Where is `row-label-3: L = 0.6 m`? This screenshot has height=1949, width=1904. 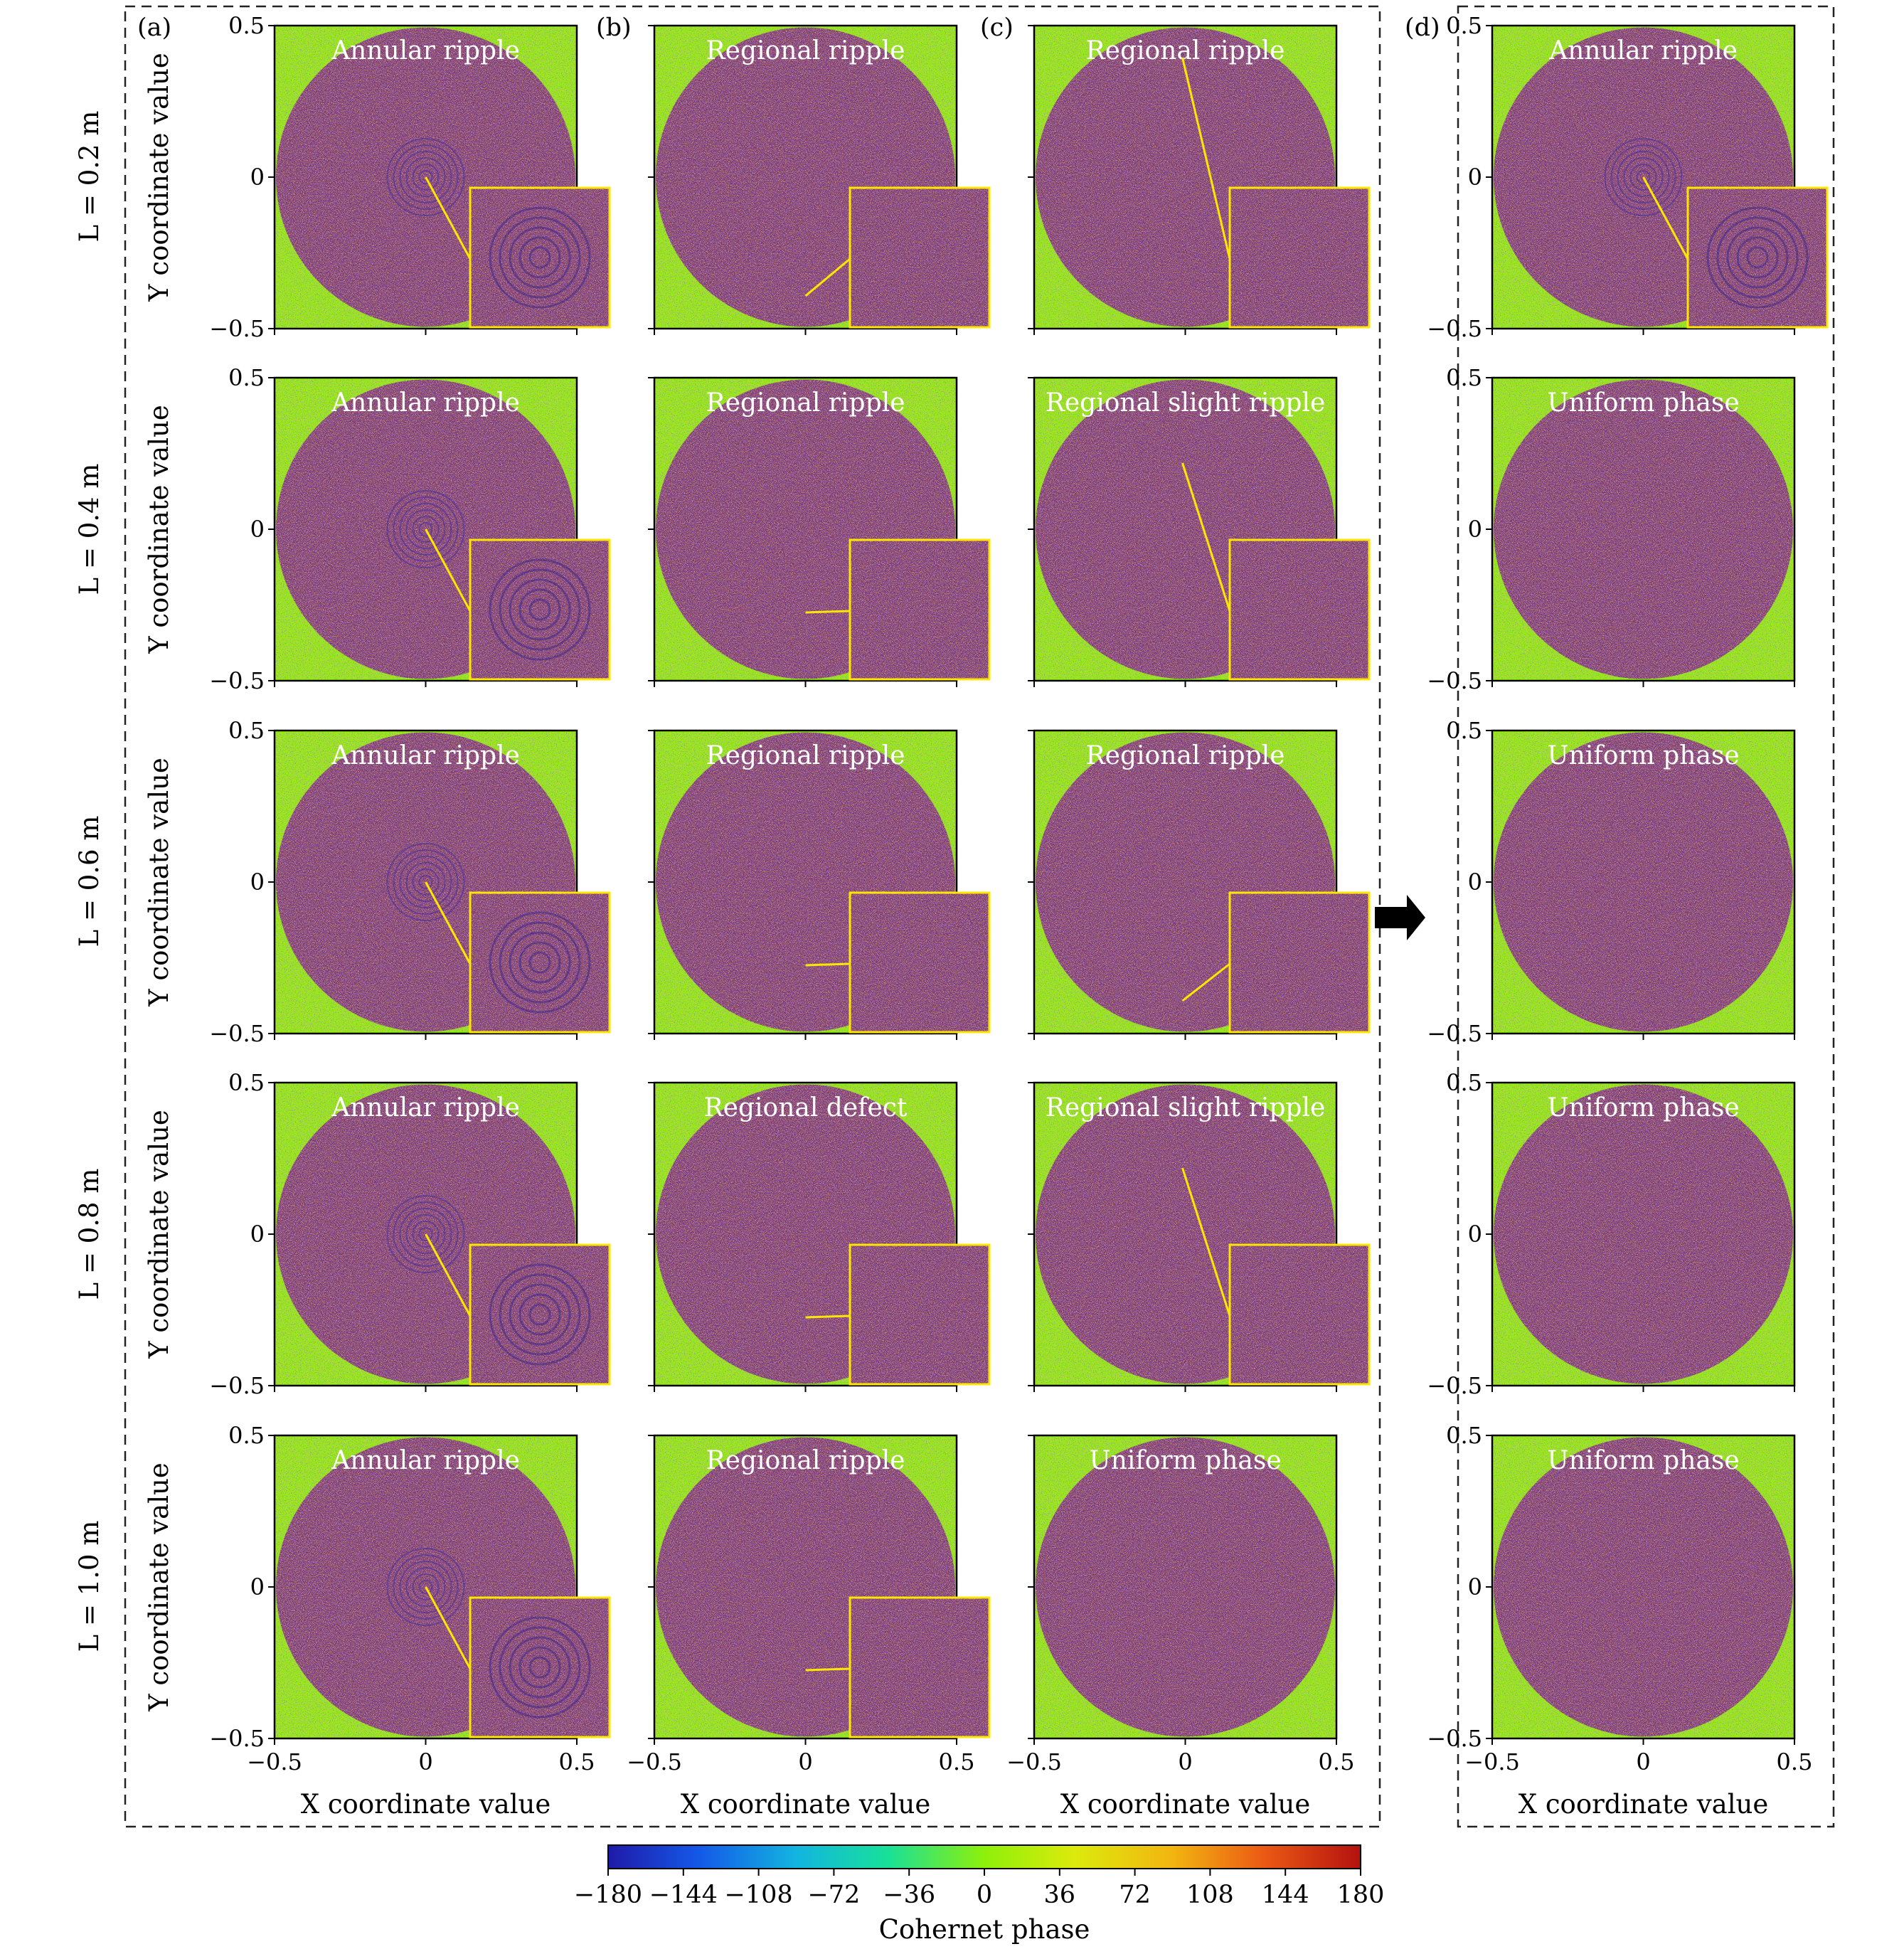
row-label-3: L = 0.6 m is located at coordinates (89, 882).